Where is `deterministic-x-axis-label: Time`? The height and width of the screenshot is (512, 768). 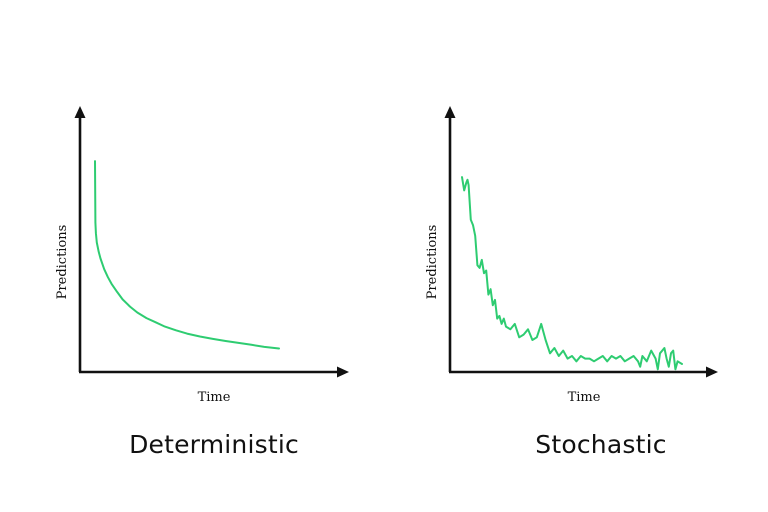 deterministic-x-axis-label: Time is located at coordinates (214, 397).